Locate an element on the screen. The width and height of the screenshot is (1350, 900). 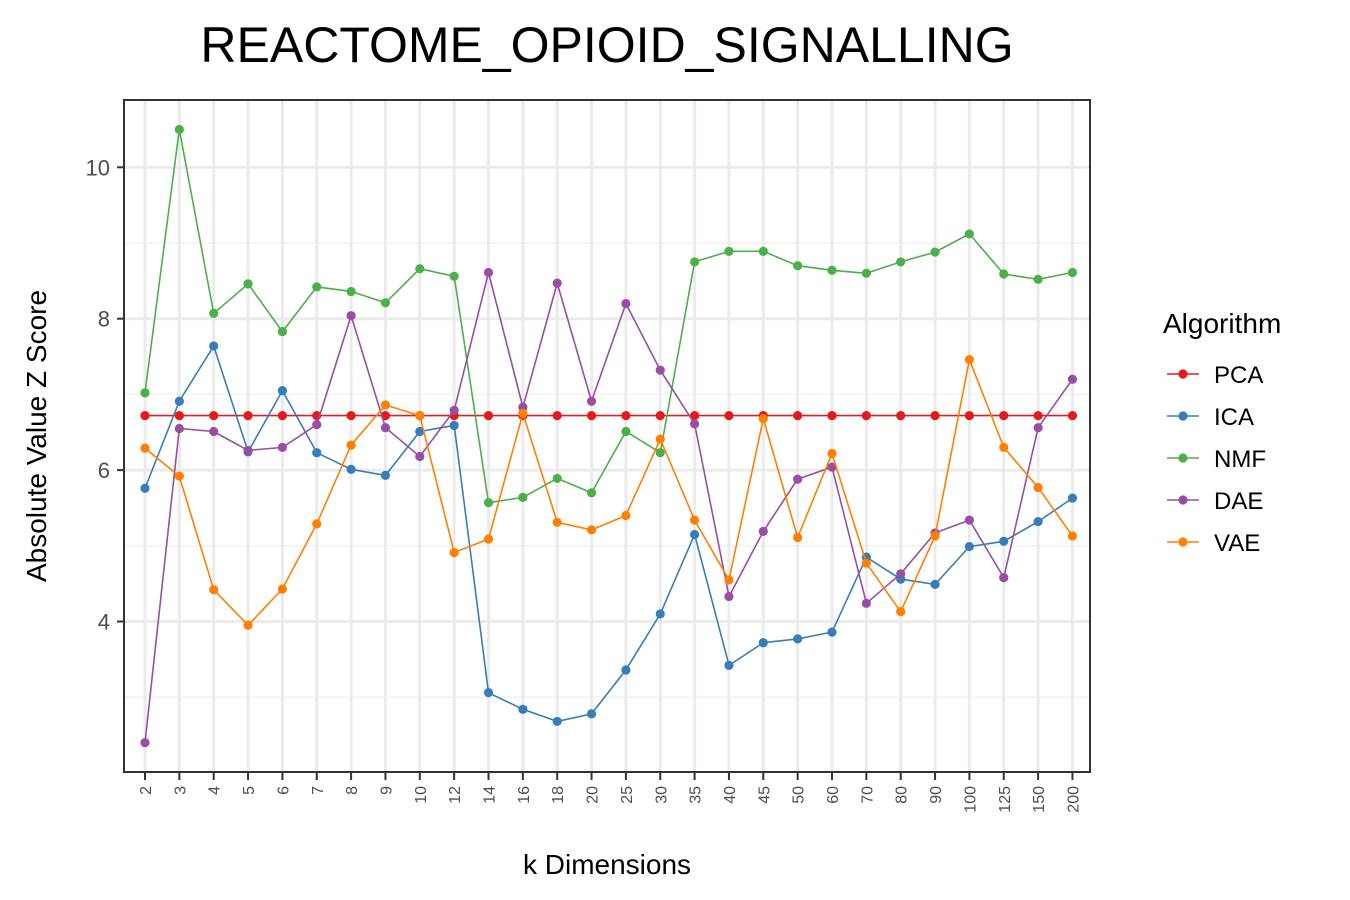
x-tick-label: 18 is located at coordinates (558, 795).